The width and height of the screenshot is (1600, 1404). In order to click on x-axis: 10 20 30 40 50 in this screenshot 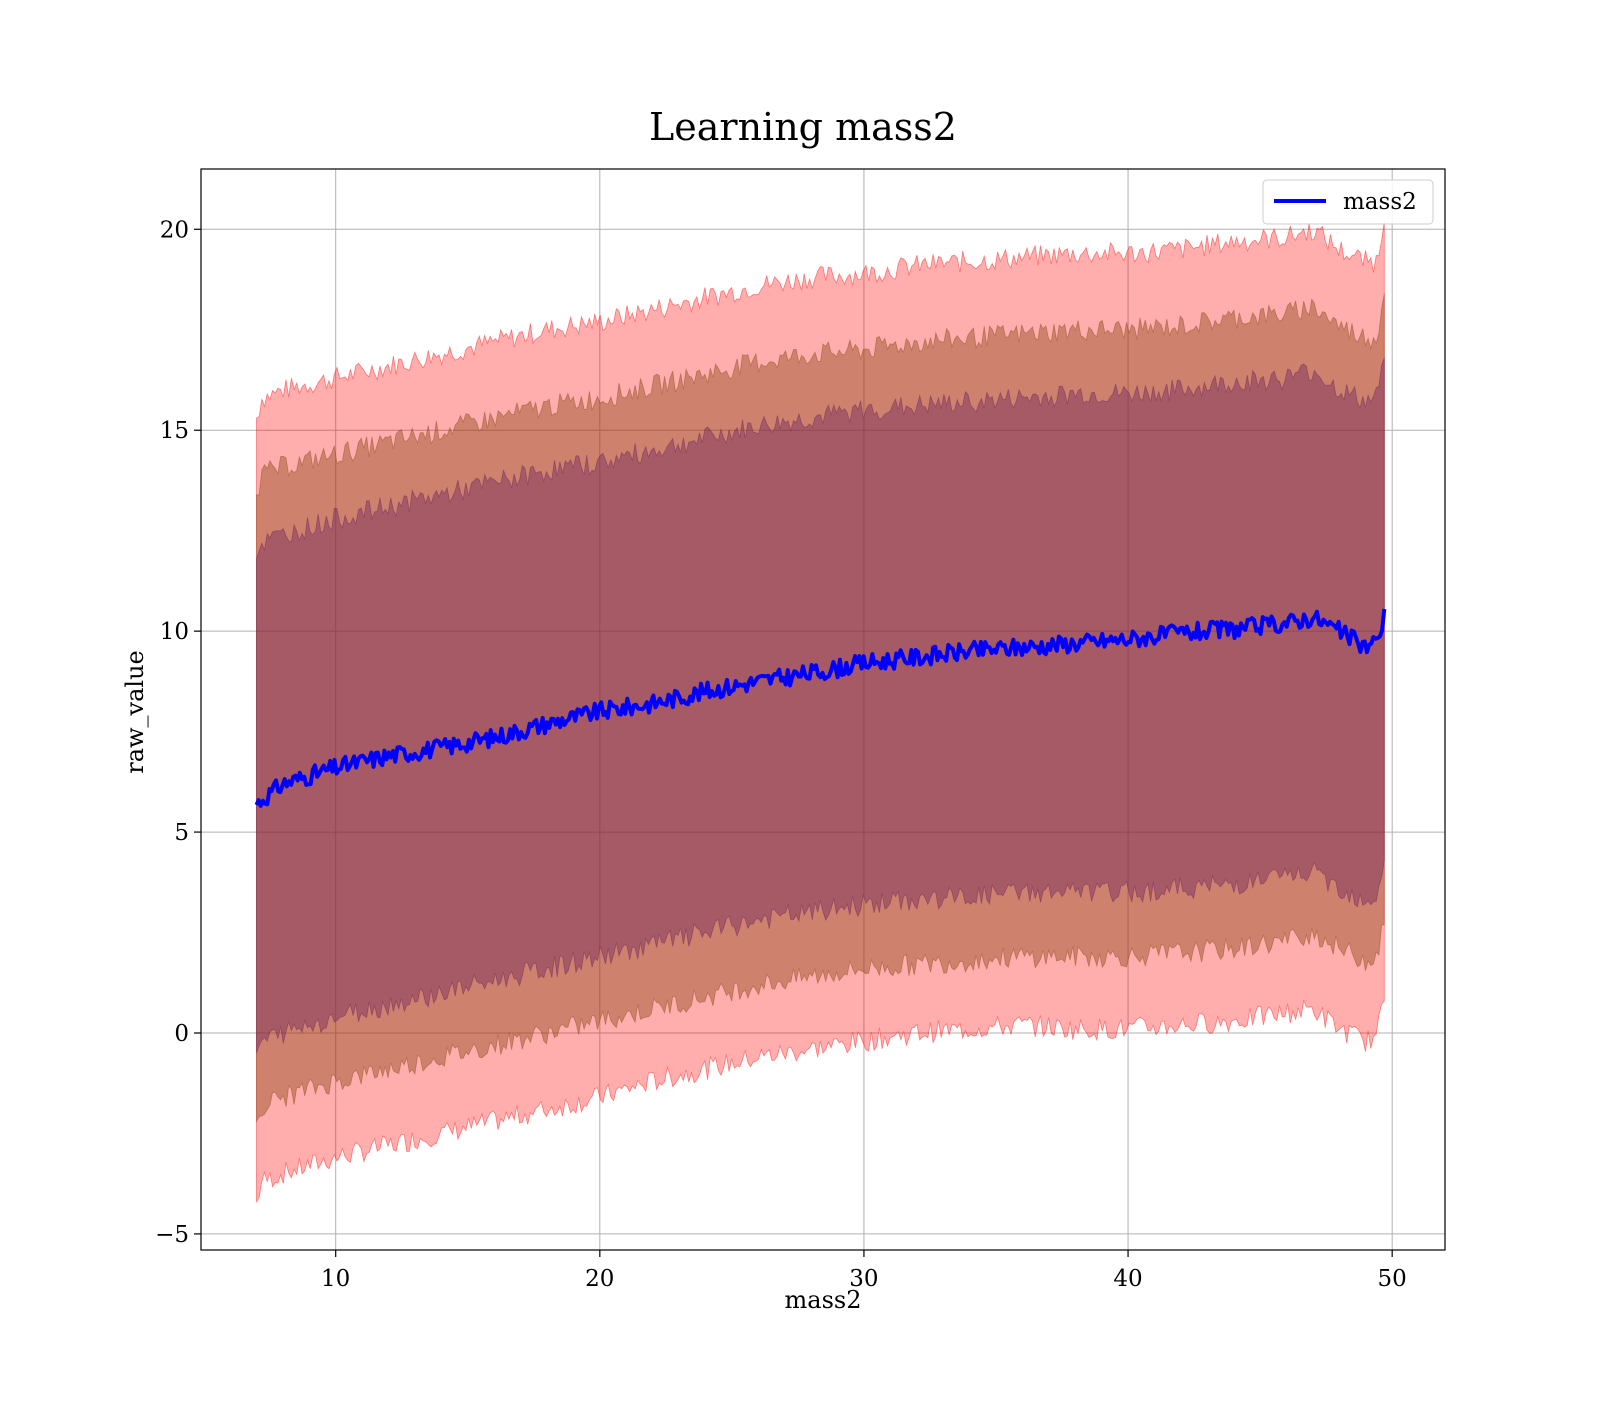, I will do `click(864, 1271)`.